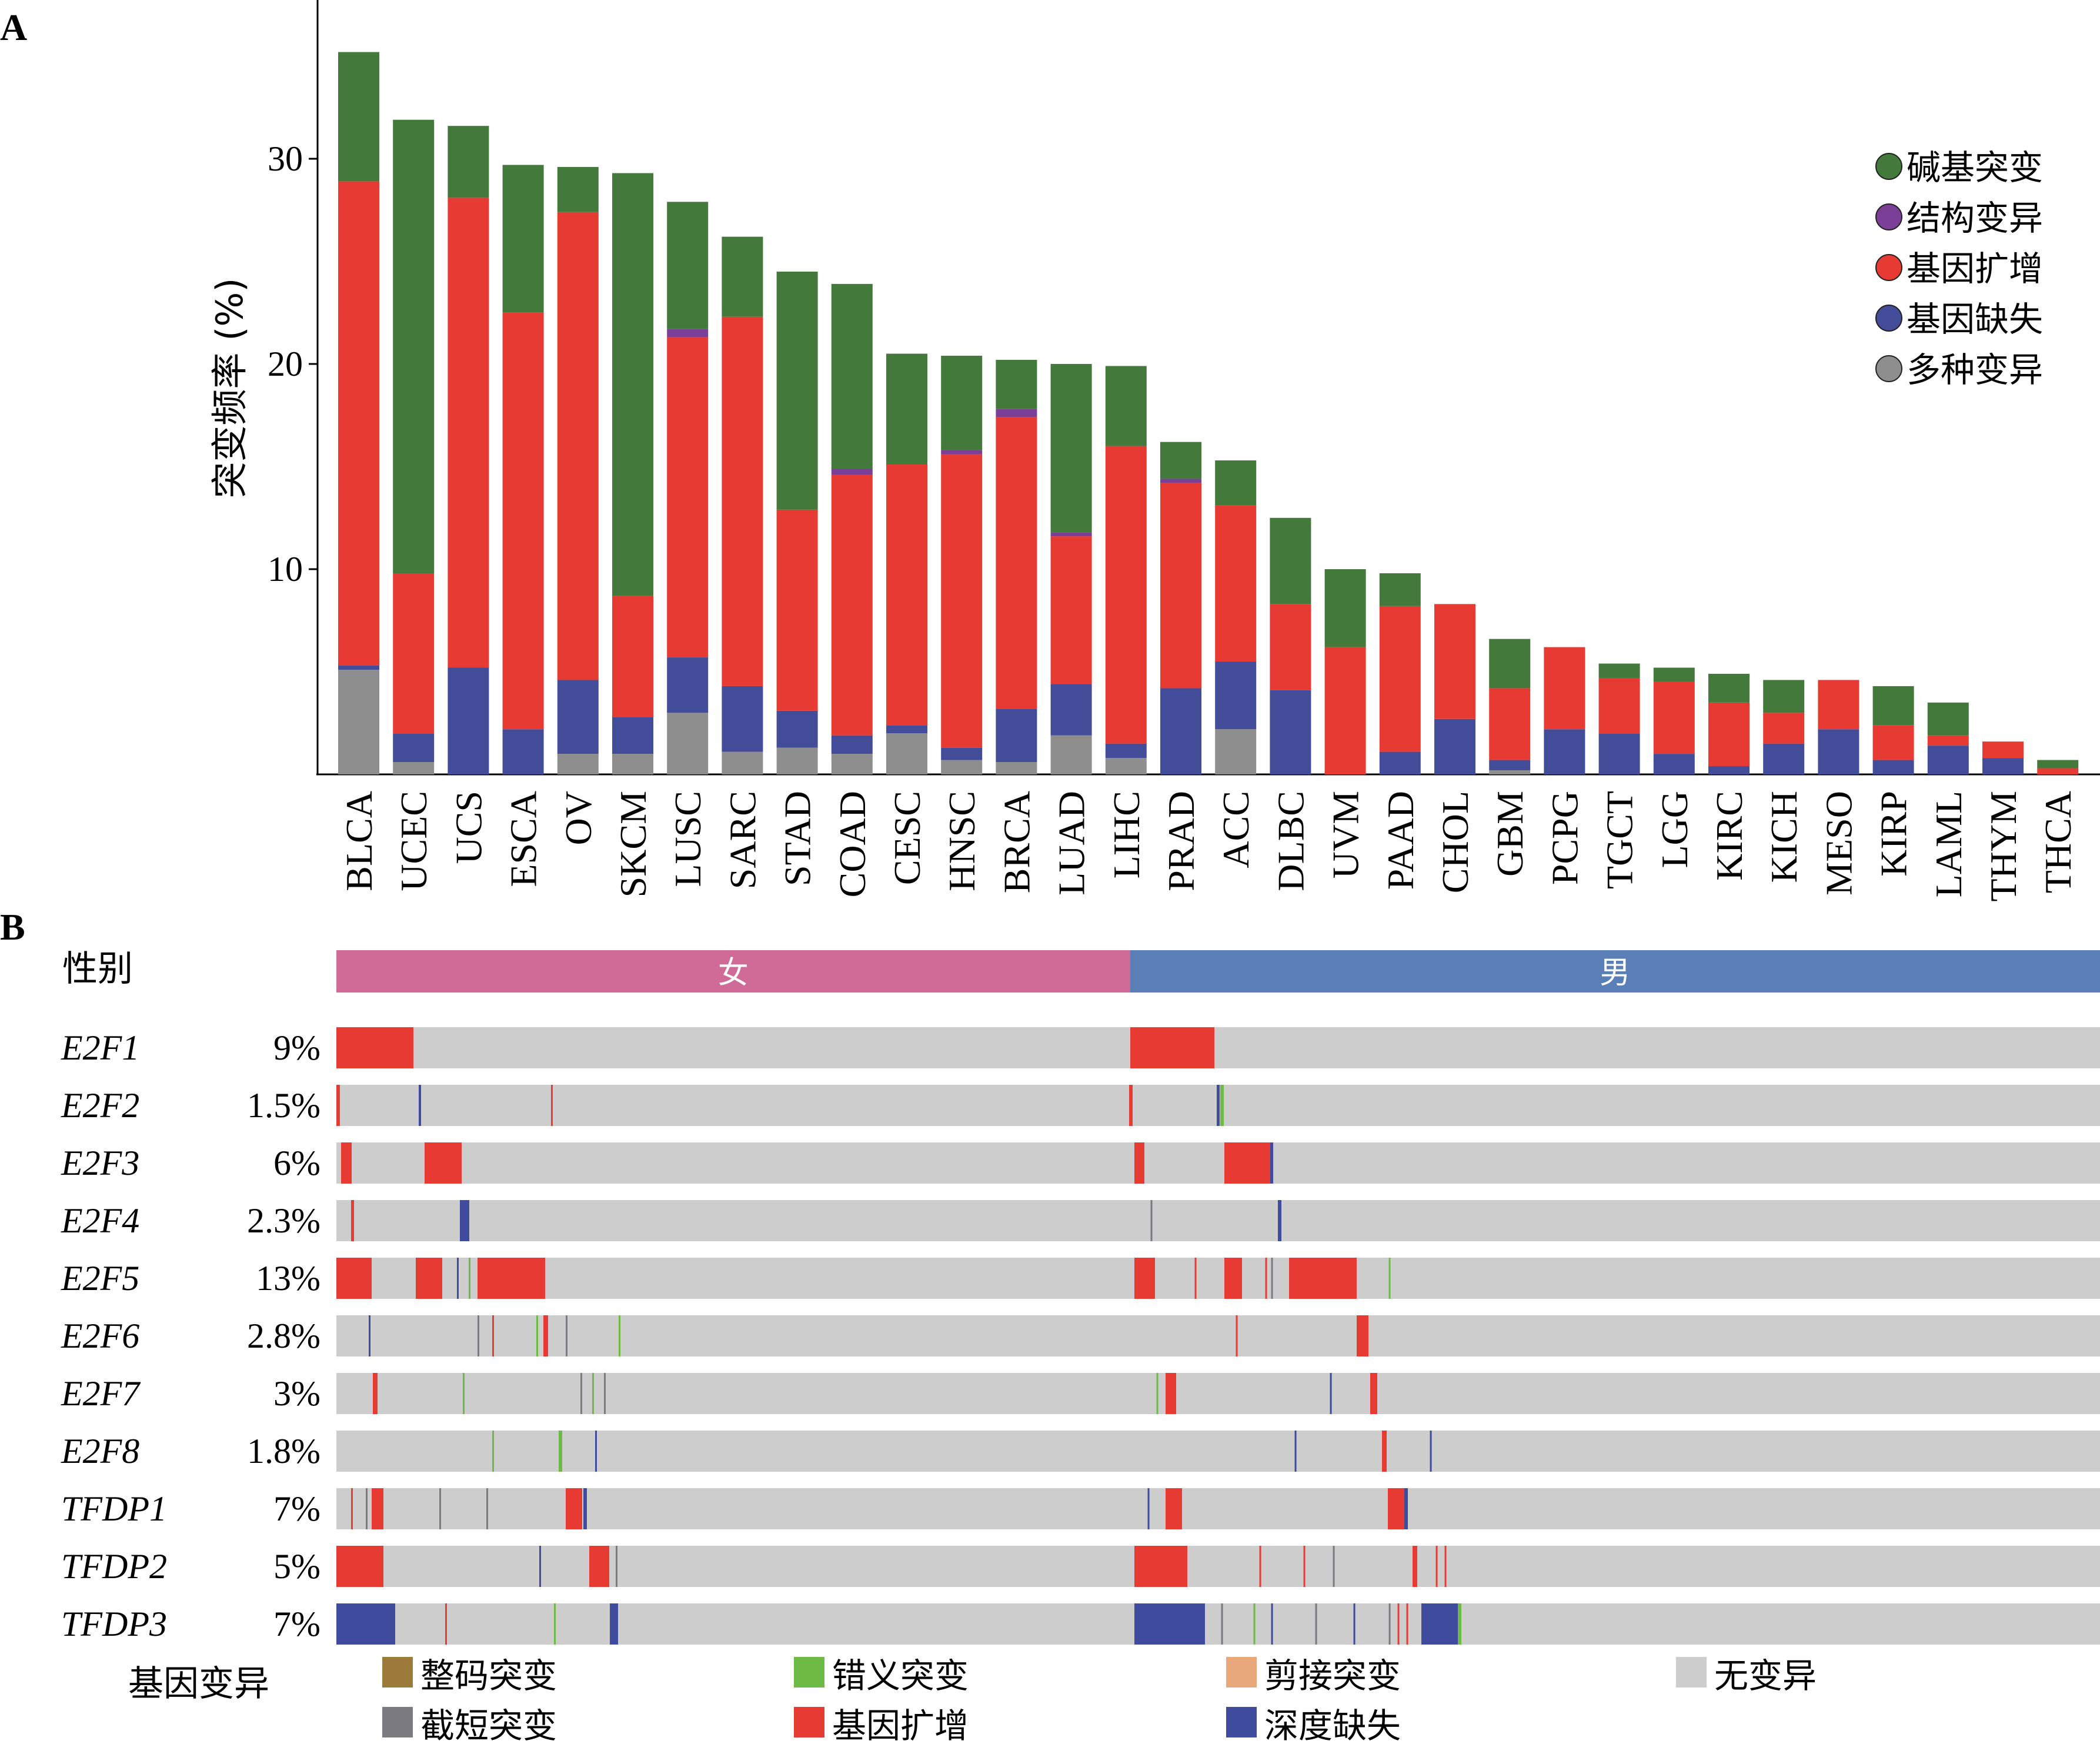 This screenshot has height=1761, width=2100. I want to click on legend-label: 碱基突变, so click(1975, 168).